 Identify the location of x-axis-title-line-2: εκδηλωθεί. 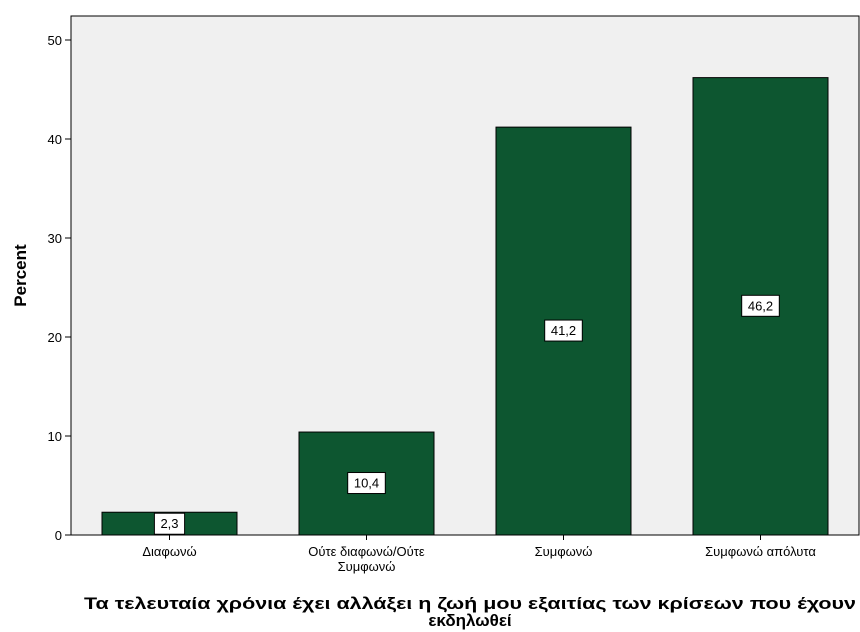
(470, 620).